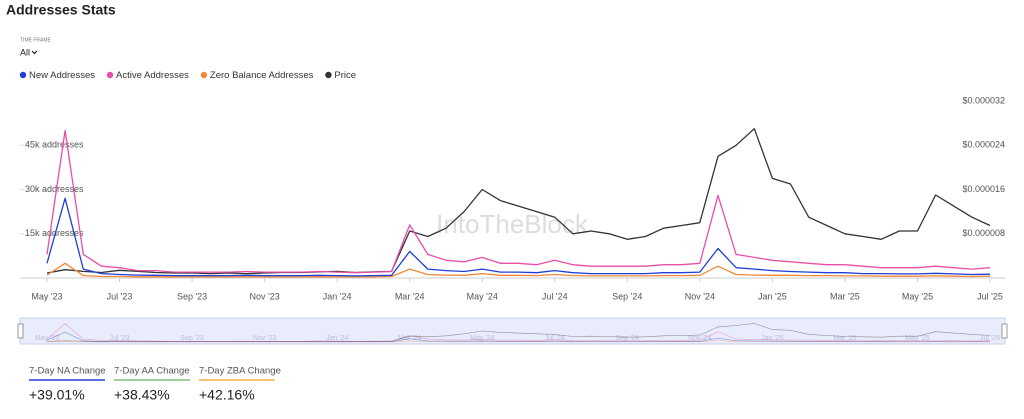 Image resolution: width=1024 pixels, height=419 pixels. I want to click on x-tick-label: Mar '24, so click(410, 296).